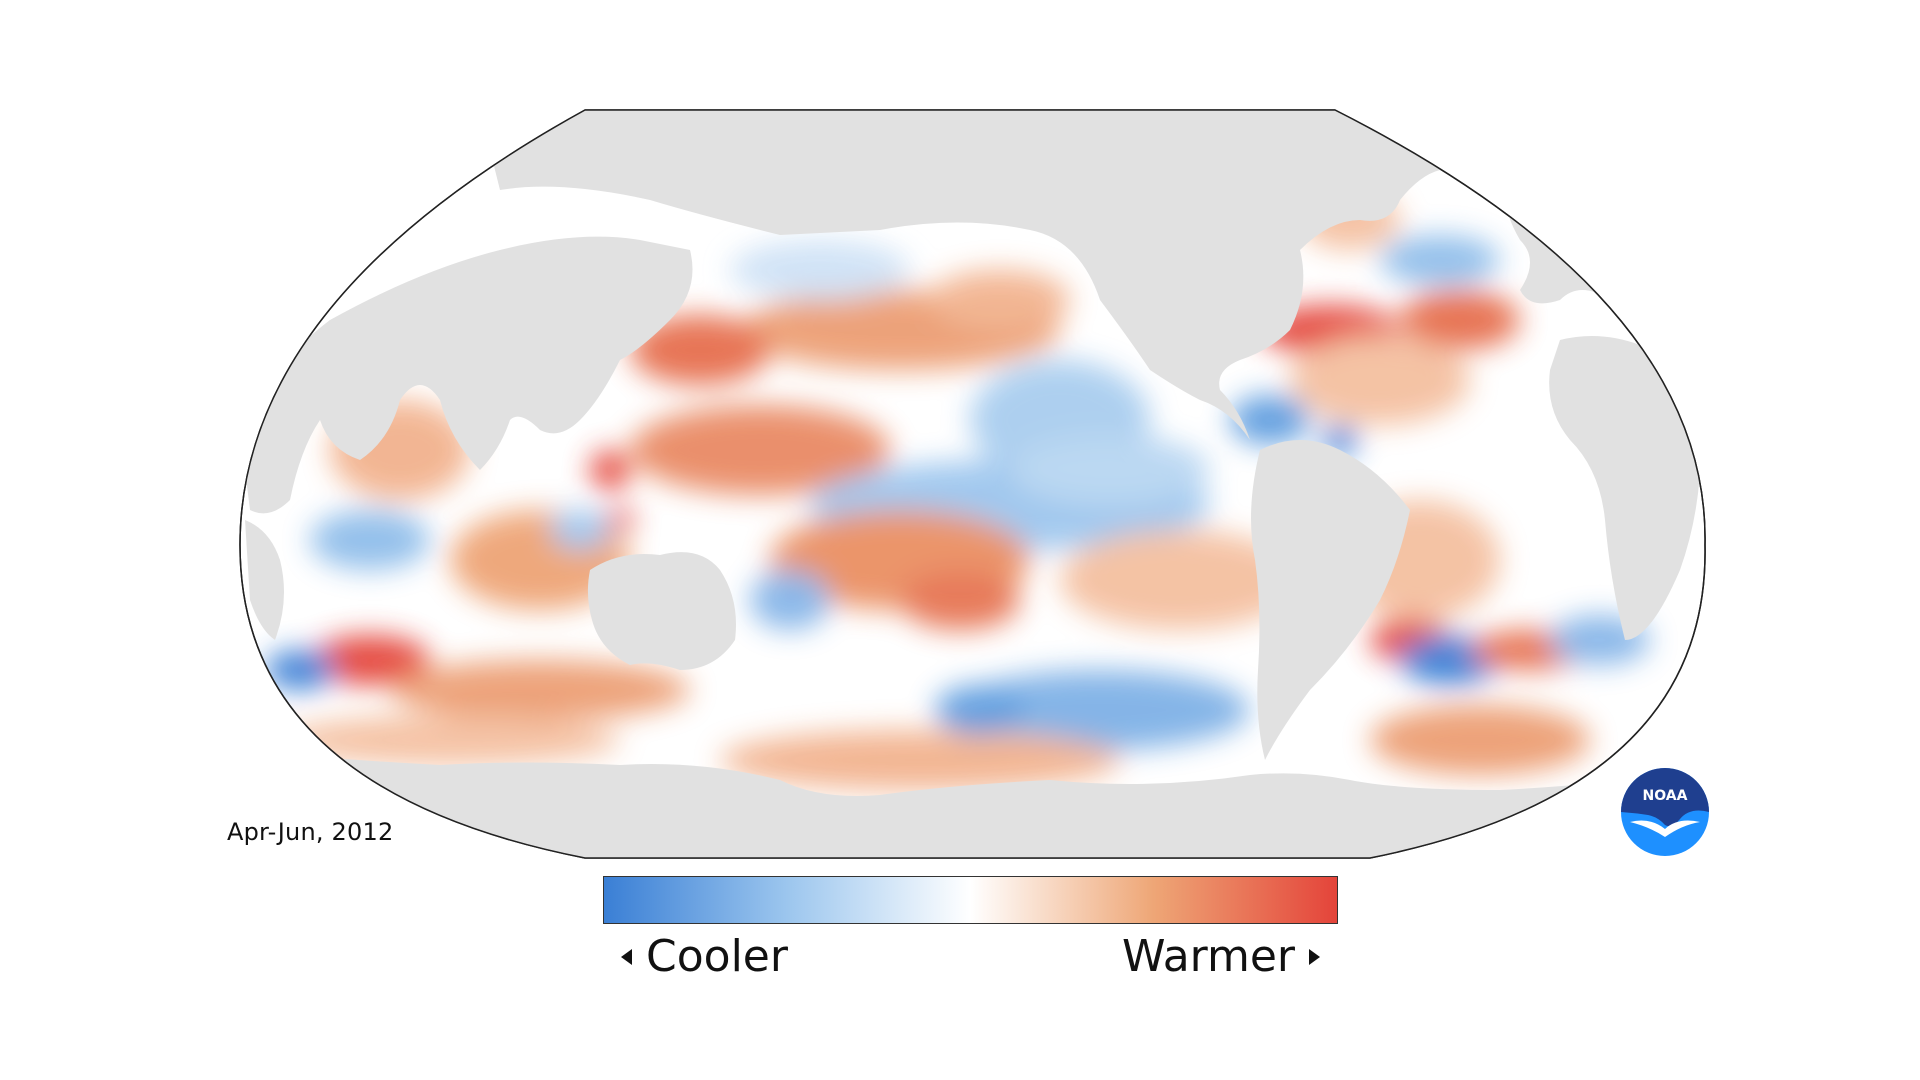 The width and height of the screenshot is (1920, 1080). I want to click on logo-text: NOAA, so click(1665, 796).